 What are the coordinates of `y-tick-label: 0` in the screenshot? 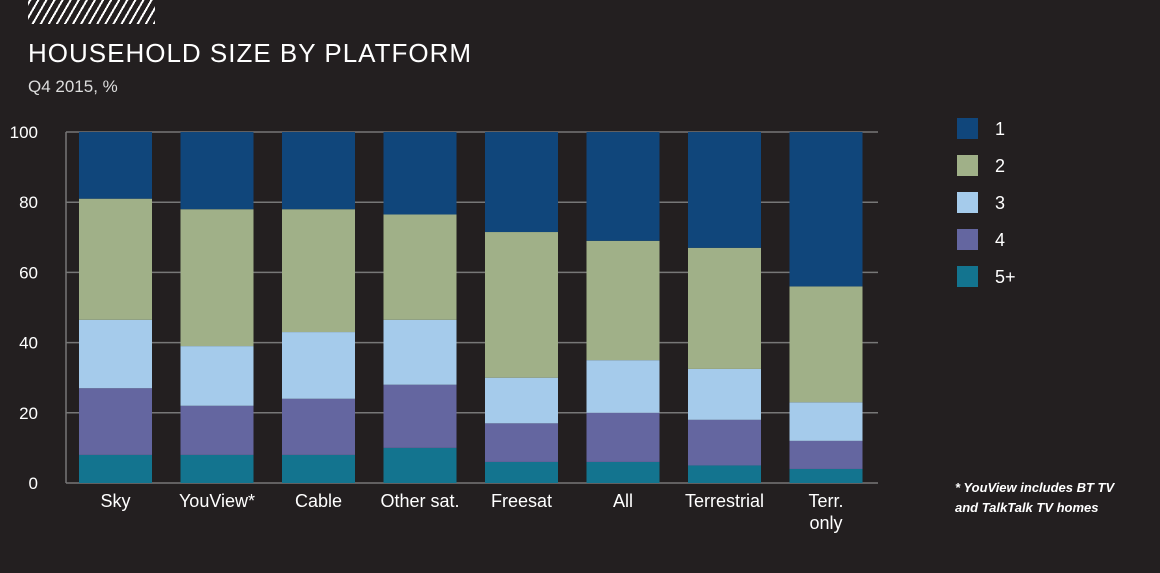 It's located at (33, 483).